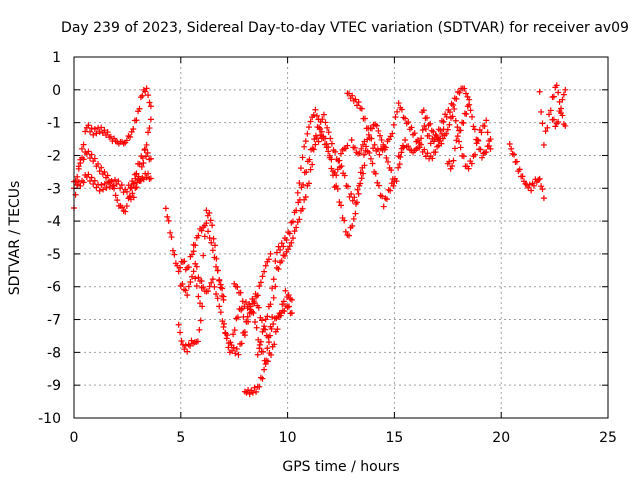 This screenshot has height=480, width=640. Describe the element at coordinates (608, 438) in the screenshot. I see `x-tick-label: 25` at that location.